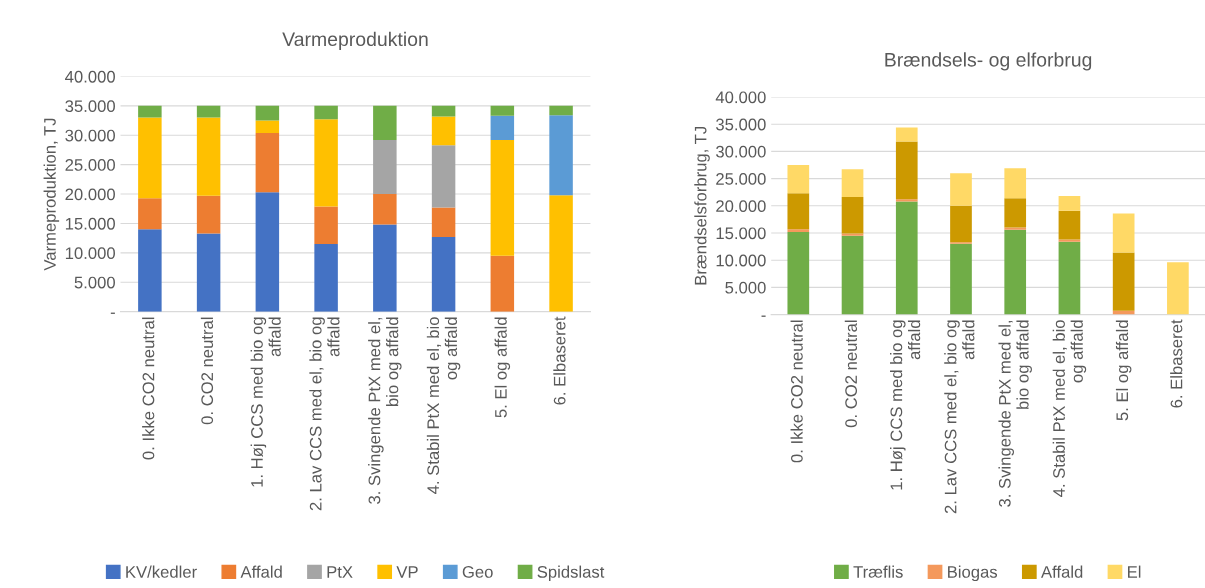 The height and width of the screenshot is (588, 1205). What do you see at coordinates (988, 61) in the screenshot?
I see `chart-title: Brændsels- og elforbrug` at bounding box center [988, 61].